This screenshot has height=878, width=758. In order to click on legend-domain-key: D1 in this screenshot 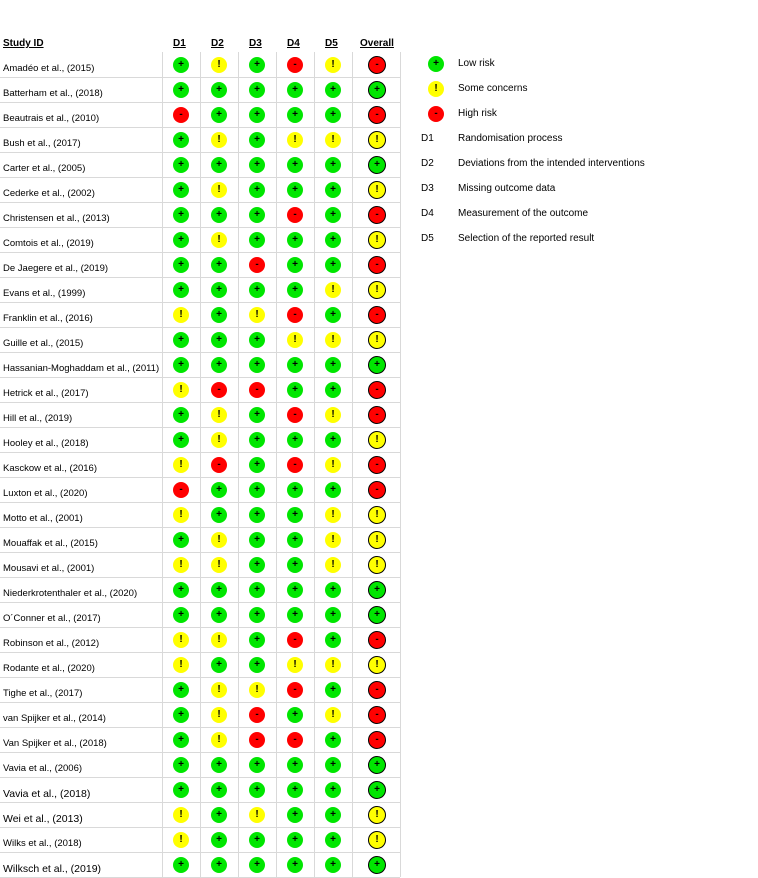, I will do `click(427, 138)`.